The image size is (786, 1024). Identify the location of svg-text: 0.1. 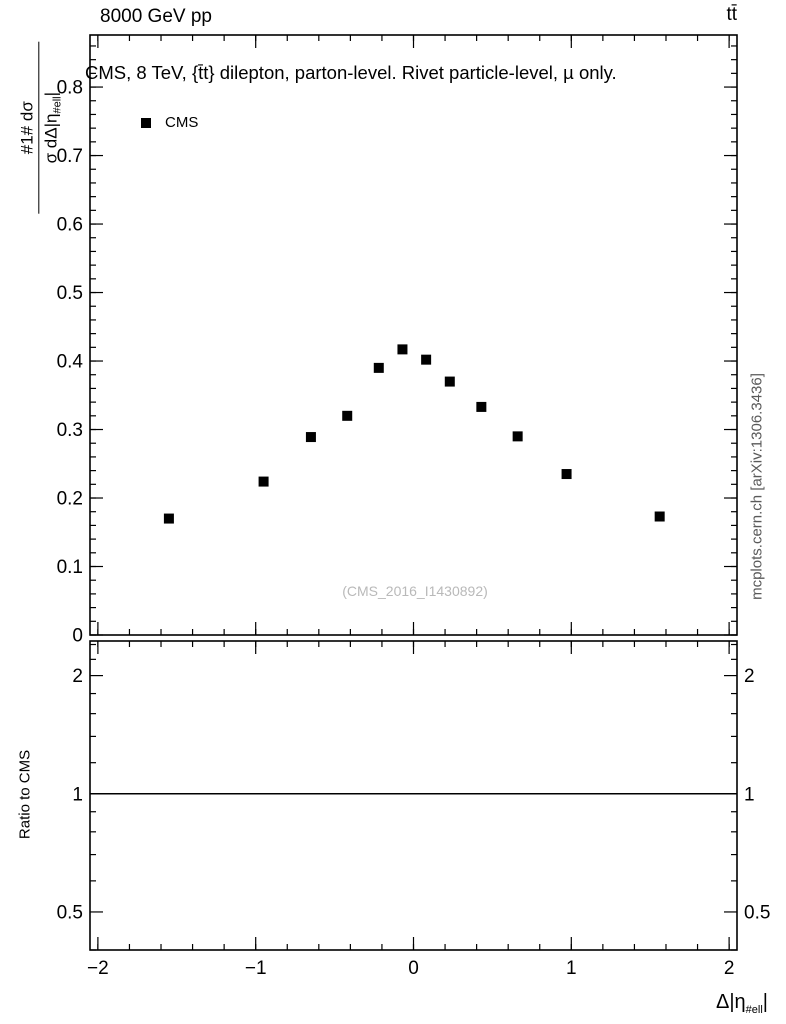
(70, 567).